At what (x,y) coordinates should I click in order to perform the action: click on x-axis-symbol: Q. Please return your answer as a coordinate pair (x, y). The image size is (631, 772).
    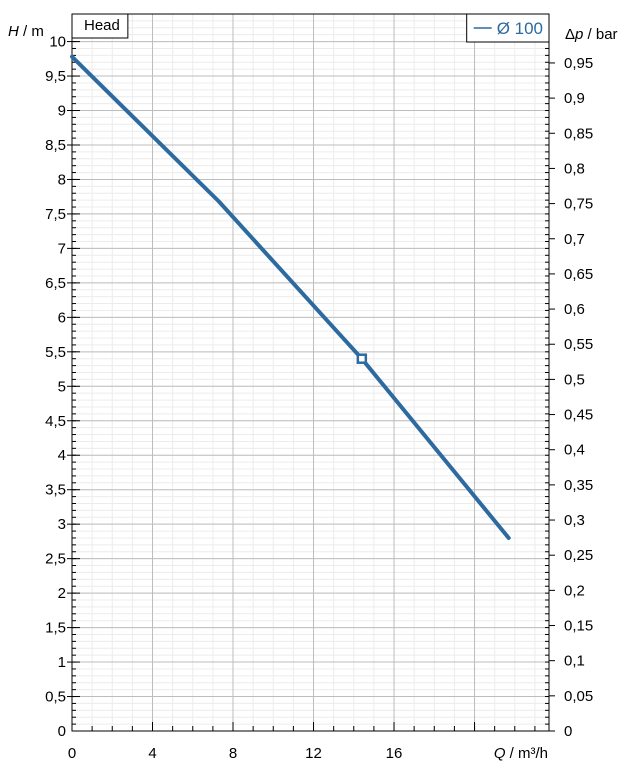
    Looking at the image, I should click on (500, 753).